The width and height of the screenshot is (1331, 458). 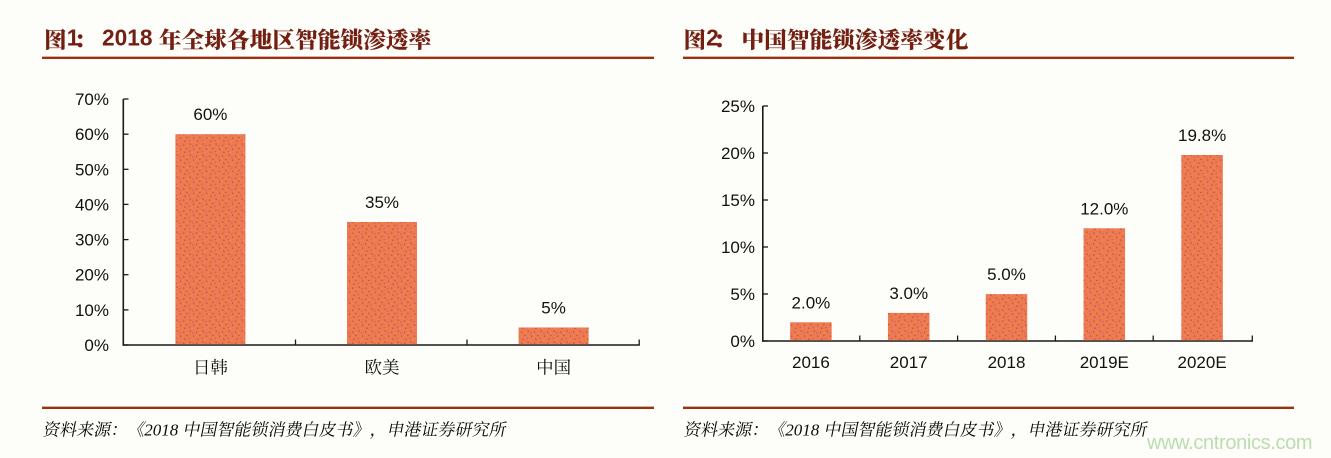 What do you see at coordinates (92, 204) in the screenshot?
I see `svg-text: 40%` at bounding box center [92, 204].